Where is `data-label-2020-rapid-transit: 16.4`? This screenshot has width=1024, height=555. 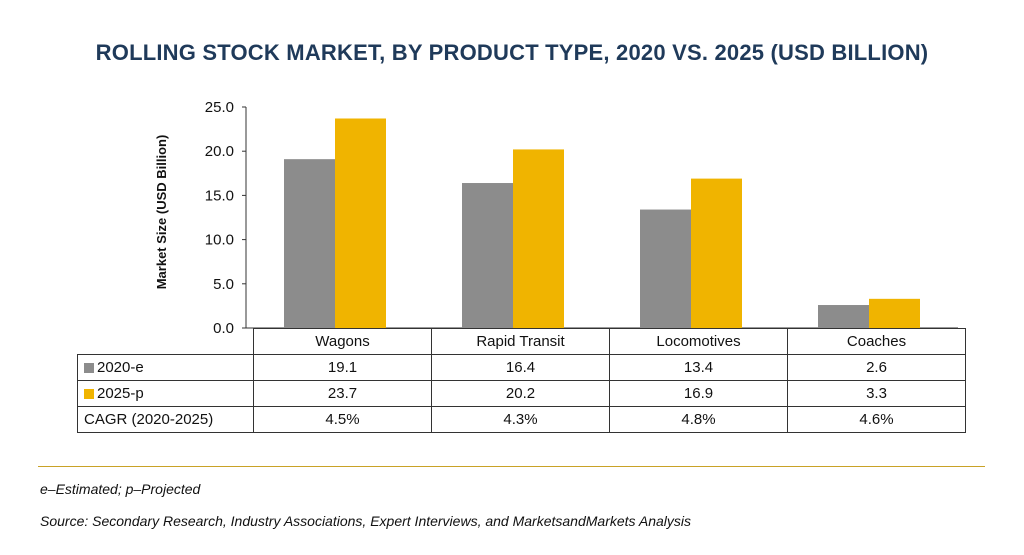
data-label-2020-rapid-transit: 16.4 is located at coordinates (520, 367).